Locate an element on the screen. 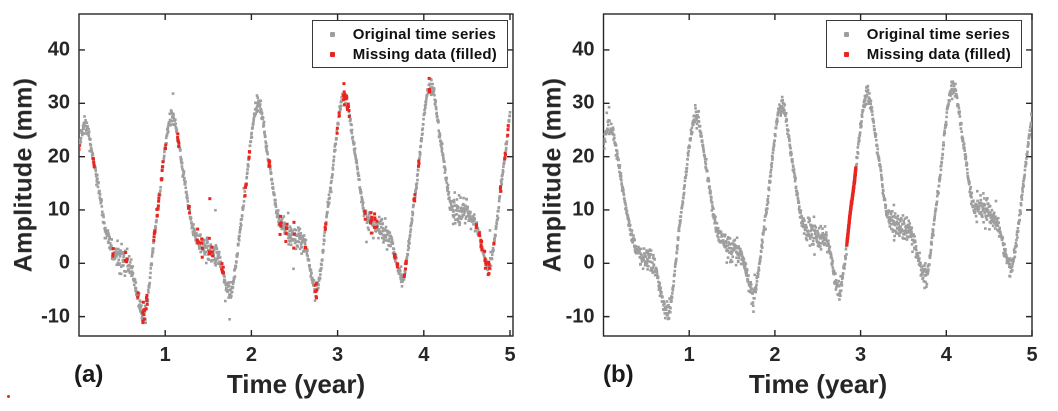 The width and height of the screenshot is (1058, 411). panel-letter-b: (b) is located at coordinates (618, 374).